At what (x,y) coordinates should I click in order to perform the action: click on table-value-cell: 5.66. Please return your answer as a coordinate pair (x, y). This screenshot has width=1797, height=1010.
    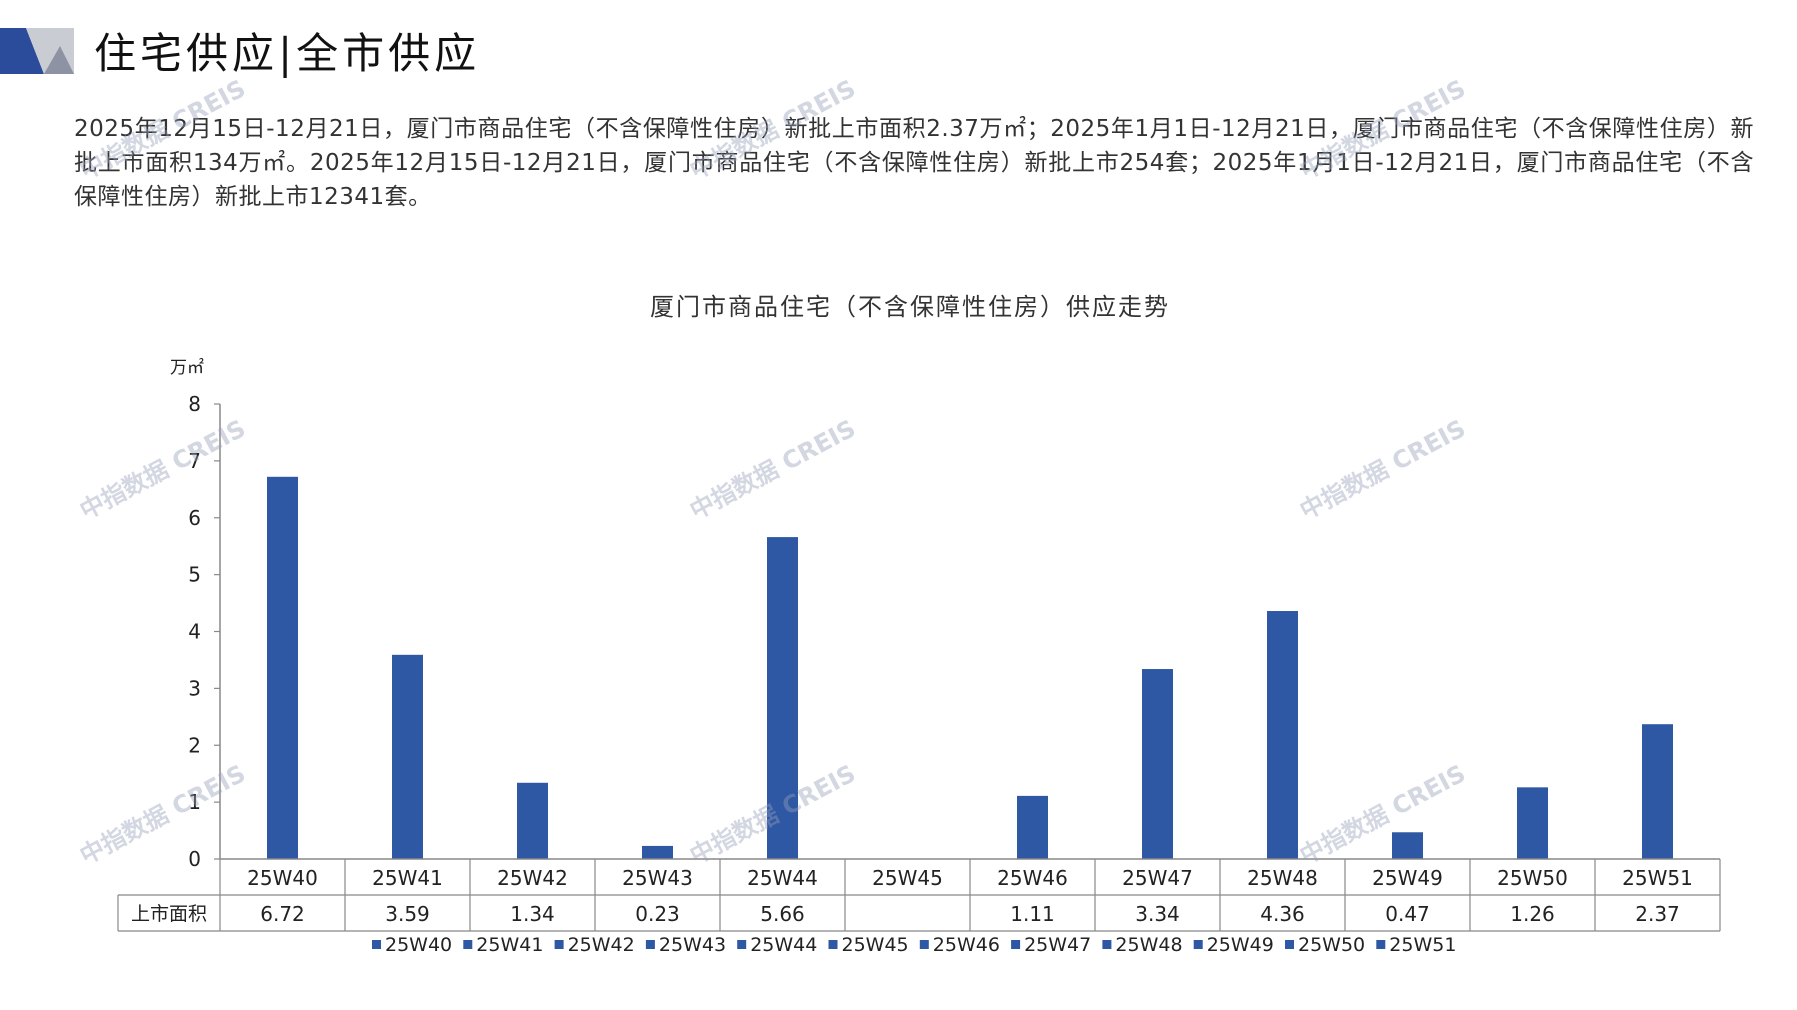
    Looking at the image, I should click on (782, 914).